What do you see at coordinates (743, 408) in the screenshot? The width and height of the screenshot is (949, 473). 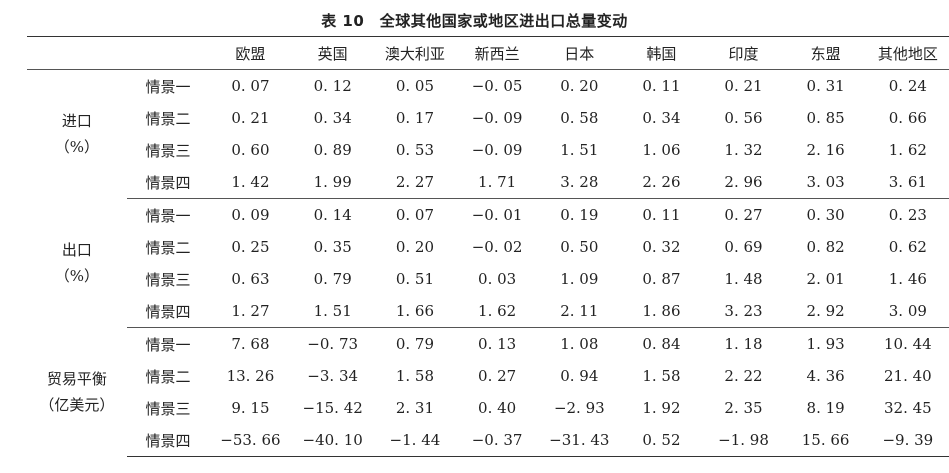 I see `value-cell: 2. 35` at bounding box center [743, 408].